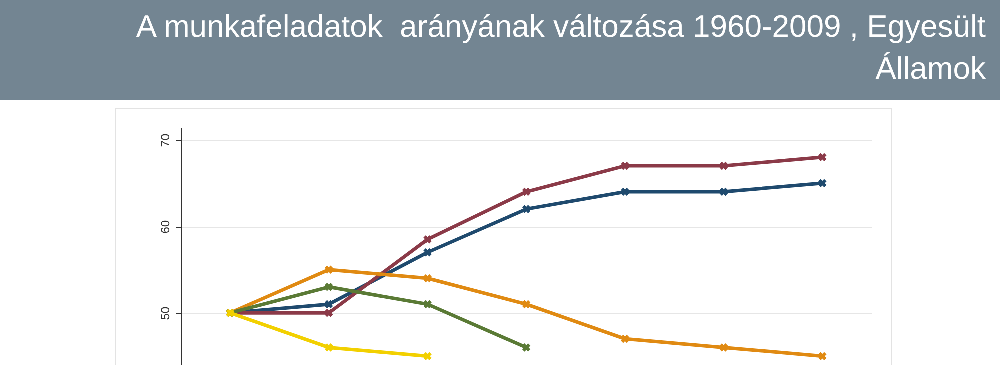 The width and height of the screenshot is (1000, 365). Describe the element at coordinates (165, 313) in the screenshot. I see `y-tick-label: 50` at that location.